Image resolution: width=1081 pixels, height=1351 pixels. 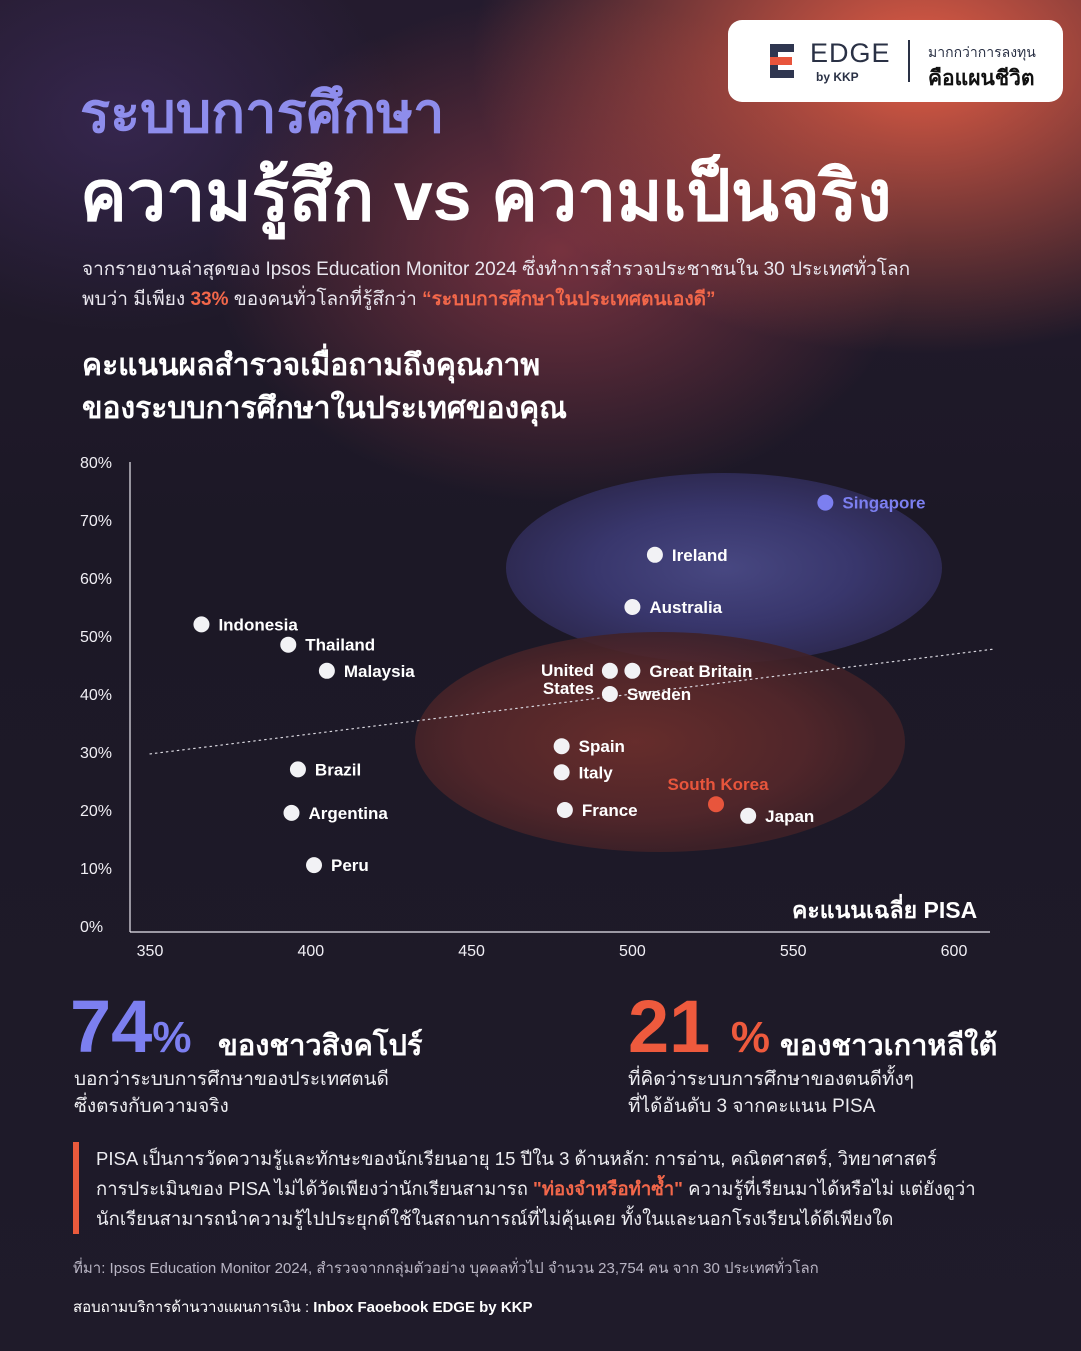 I want to click on edge-logo-icon, so click(x=782, y=61).